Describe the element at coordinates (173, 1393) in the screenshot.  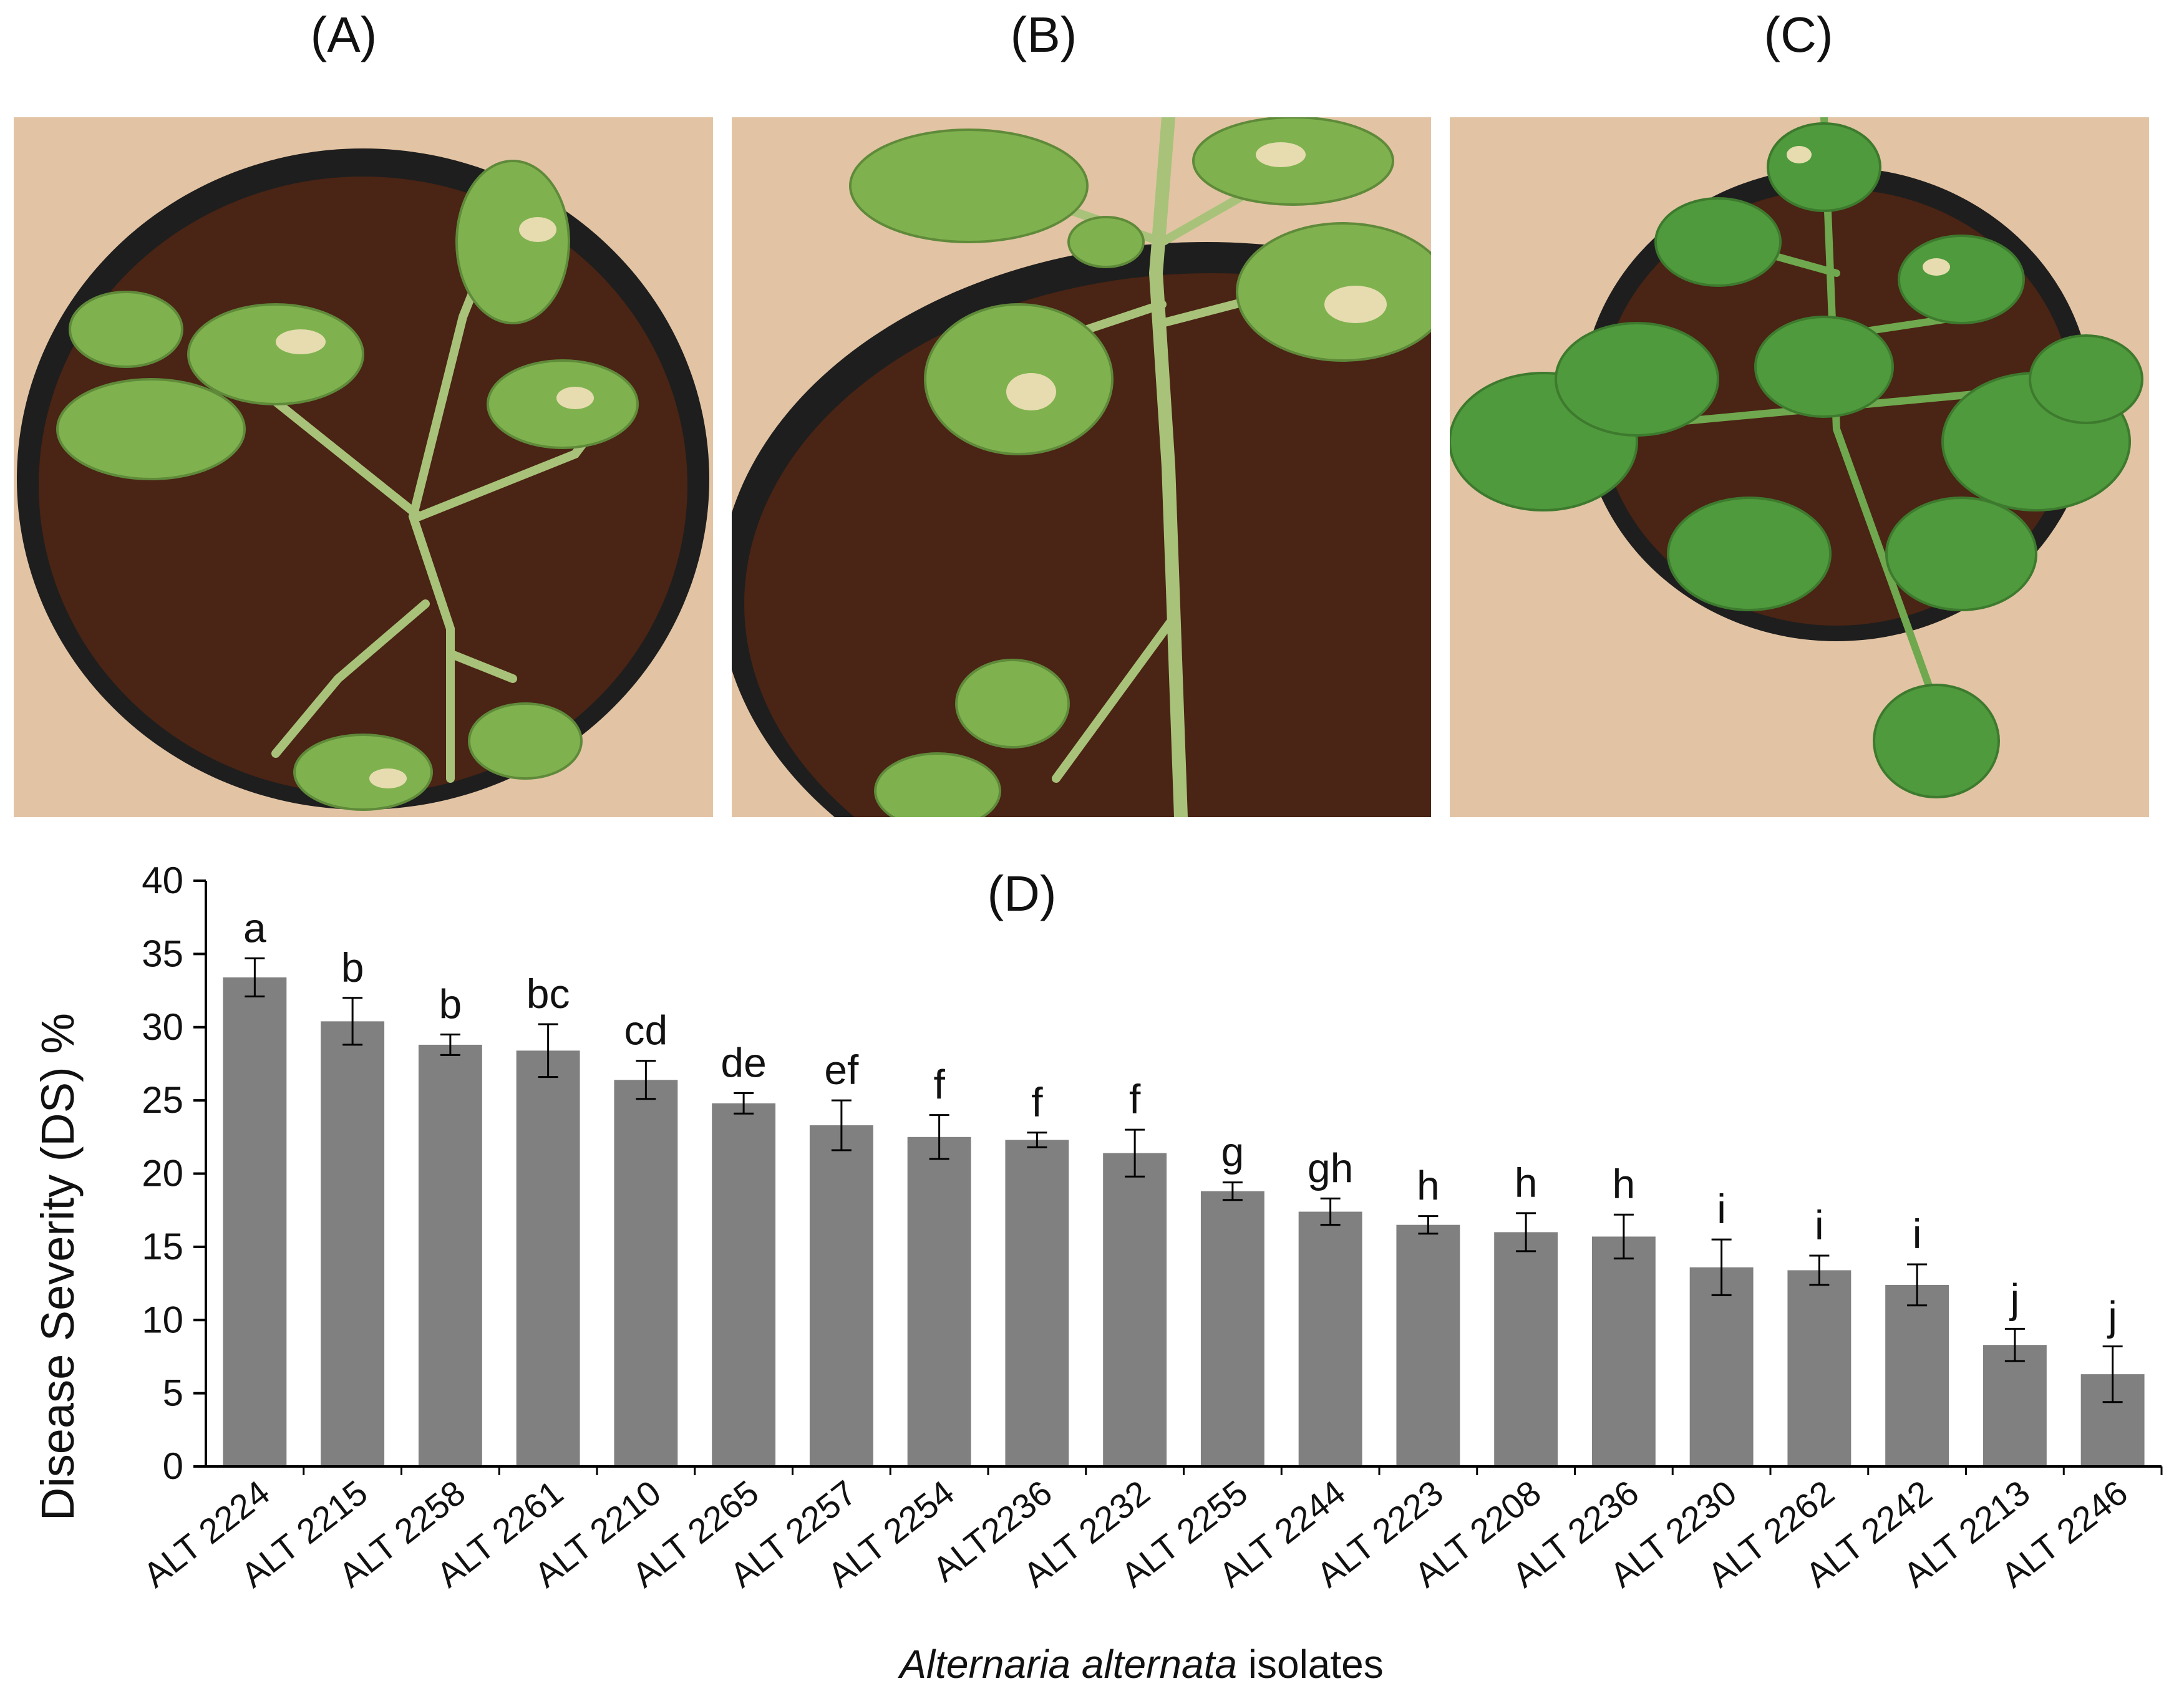
I see `y-tick-label: 5` at that location.